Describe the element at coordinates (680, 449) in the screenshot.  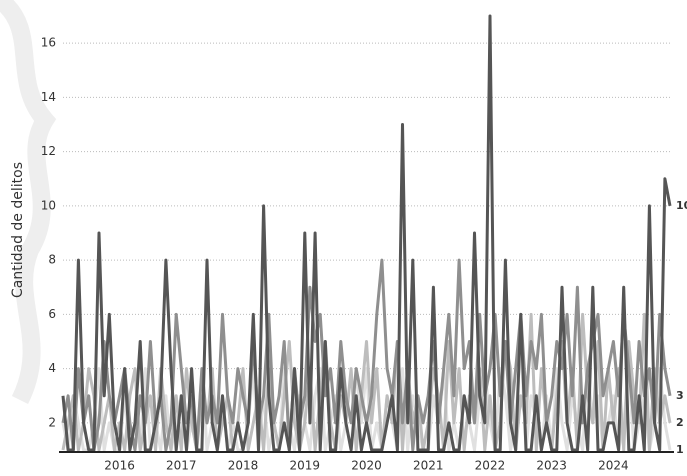
I see `end-label: 1` at that location.